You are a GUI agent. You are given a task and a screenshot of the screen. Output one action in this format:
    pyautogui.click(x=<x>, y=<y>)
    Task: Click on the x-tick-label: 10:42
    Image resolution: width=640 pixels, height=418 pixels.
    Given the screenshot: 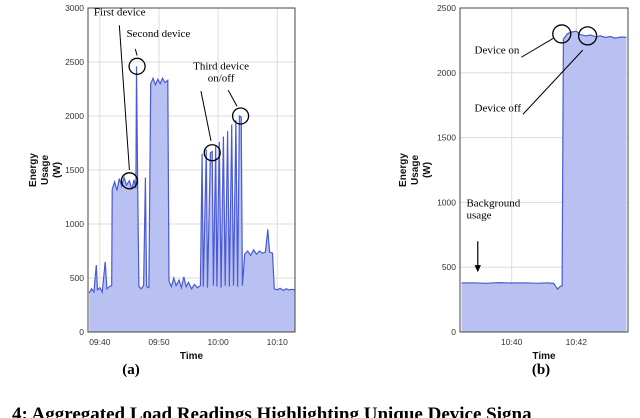 What is the action you would take?
    pyautogui.click(x=577, y=342)
    